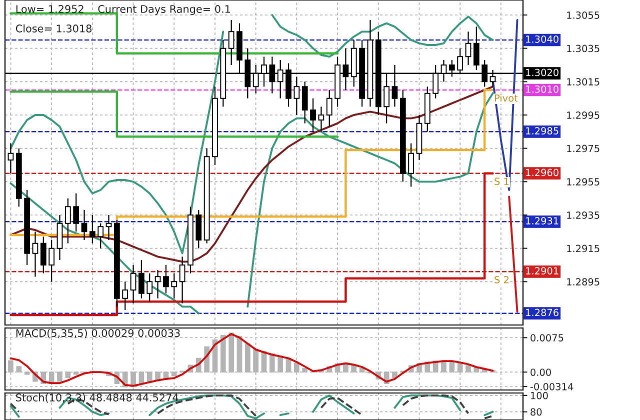 The height and width of the screenshot is (420, 640). I want to click on y-tick-label: 1.3055, so click(583, 15).